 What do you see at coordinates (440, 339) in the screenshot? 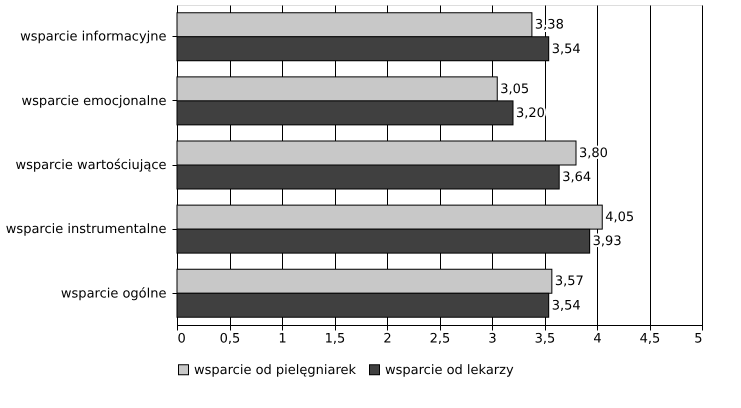
I see `x-tick-label: 2,5` at bounding box center [440, 339].